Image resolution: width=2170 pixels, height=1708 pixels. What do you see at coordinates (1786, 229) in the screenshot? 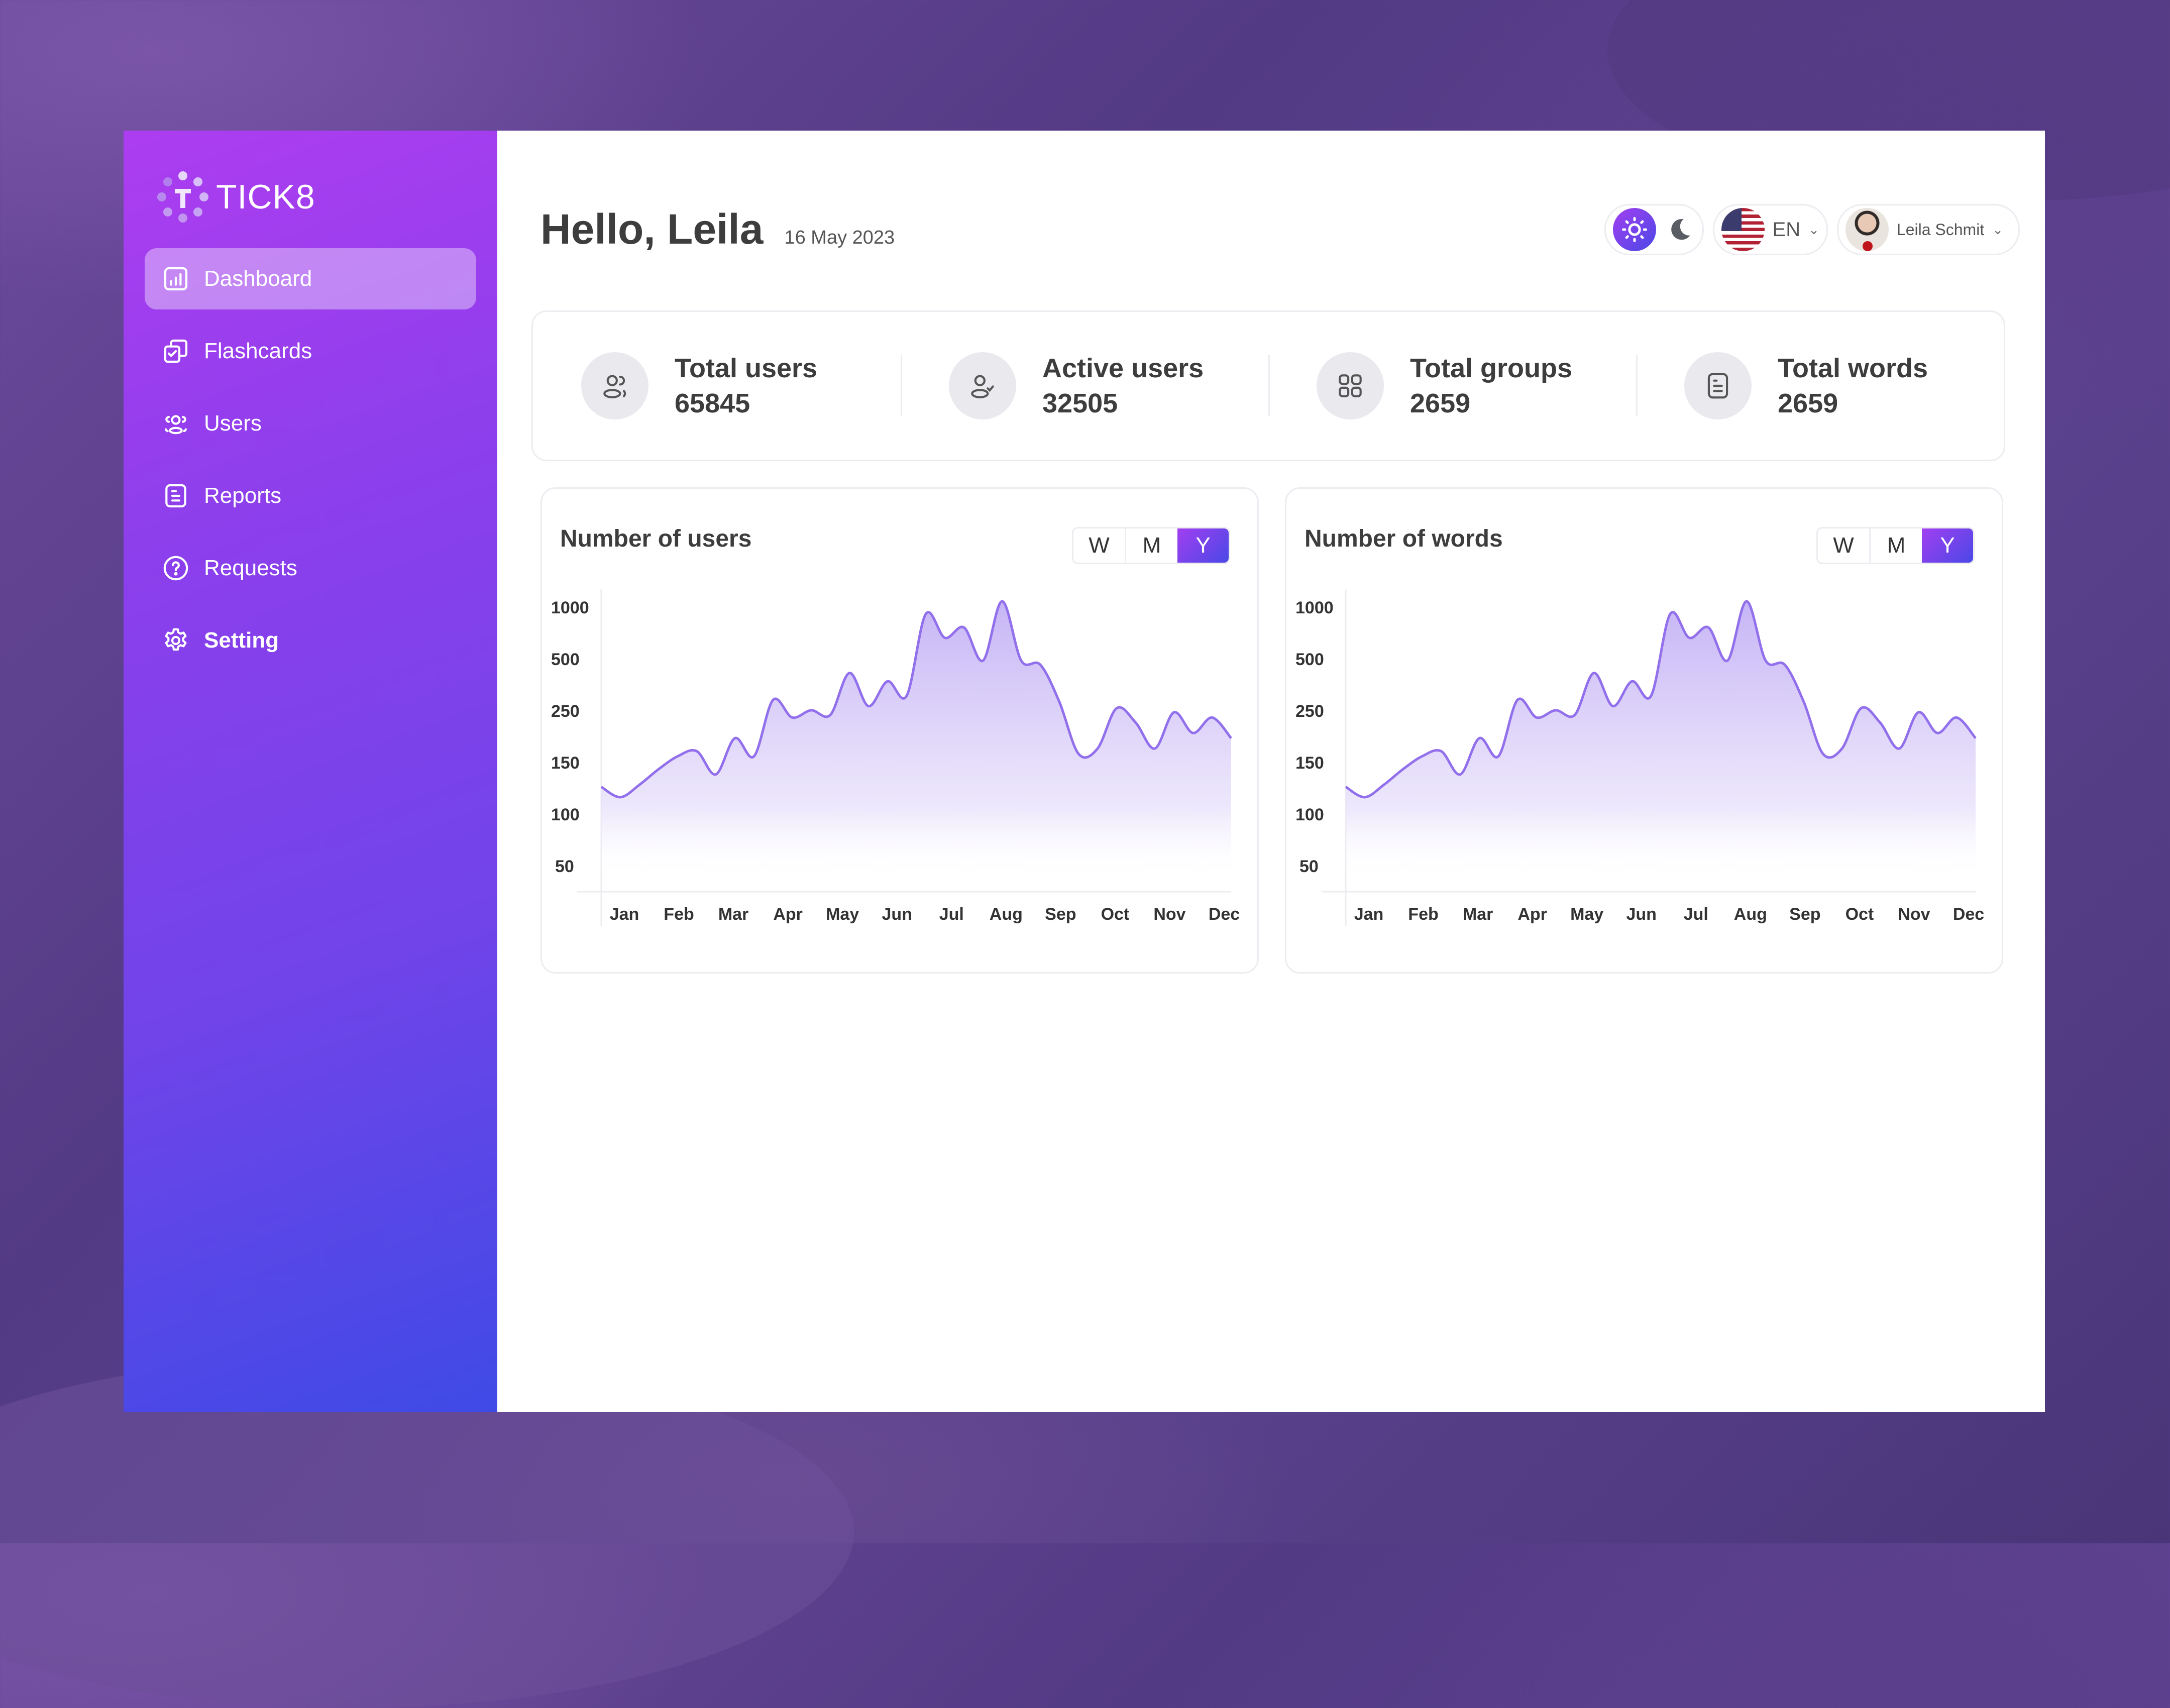
I see `language-code: EN` at bounding box center [1786, 229].